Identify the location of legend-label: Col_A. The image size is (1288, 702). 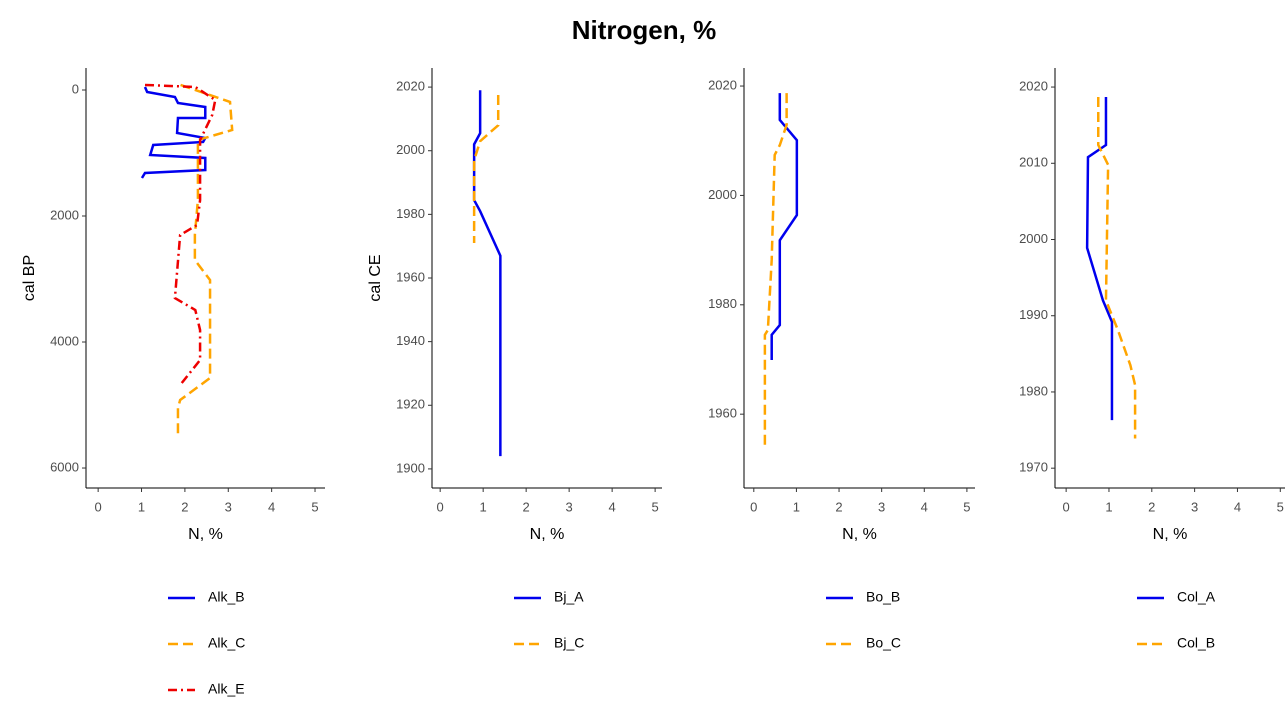
(1196, 597).